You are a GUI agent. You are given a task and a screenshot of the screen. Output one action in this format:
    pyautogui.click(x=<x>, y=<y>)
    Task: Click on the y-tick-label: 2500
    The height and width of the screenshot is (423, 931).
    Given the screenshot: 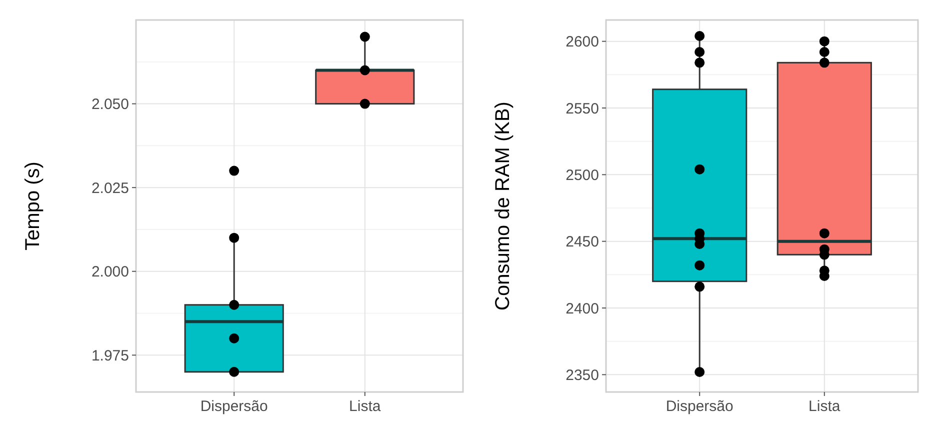 What is the action you would take?
    pyautogui.click(x=582, y=175)
    